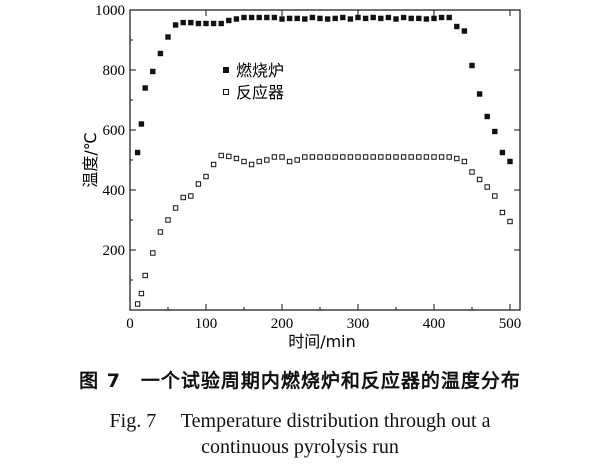 This screenshot has width=600, height=468. I want to click on x-tick-label: 200, so click(282, 324).